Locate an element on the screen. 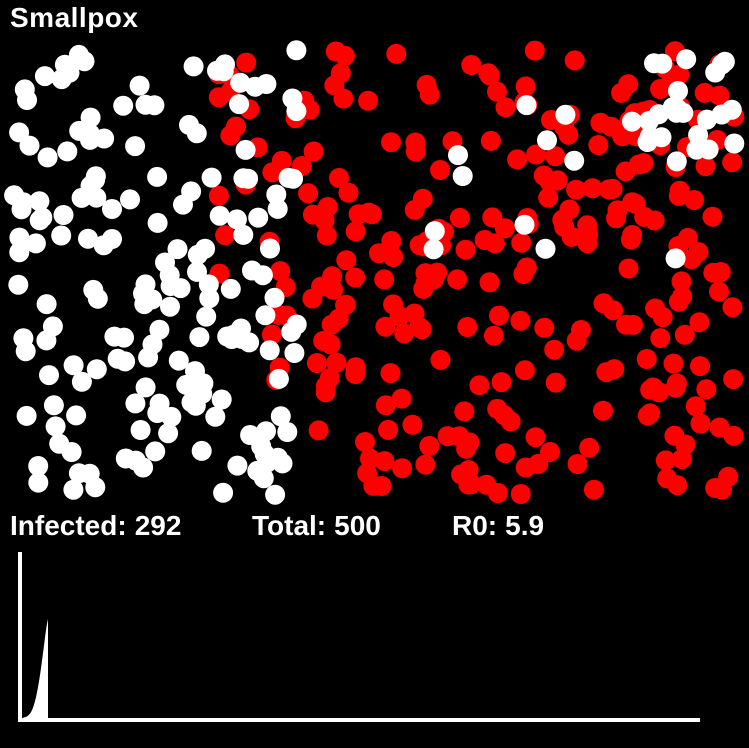 The image size is (749, 748). total-label: Total: is located at coordinates (289, 525).